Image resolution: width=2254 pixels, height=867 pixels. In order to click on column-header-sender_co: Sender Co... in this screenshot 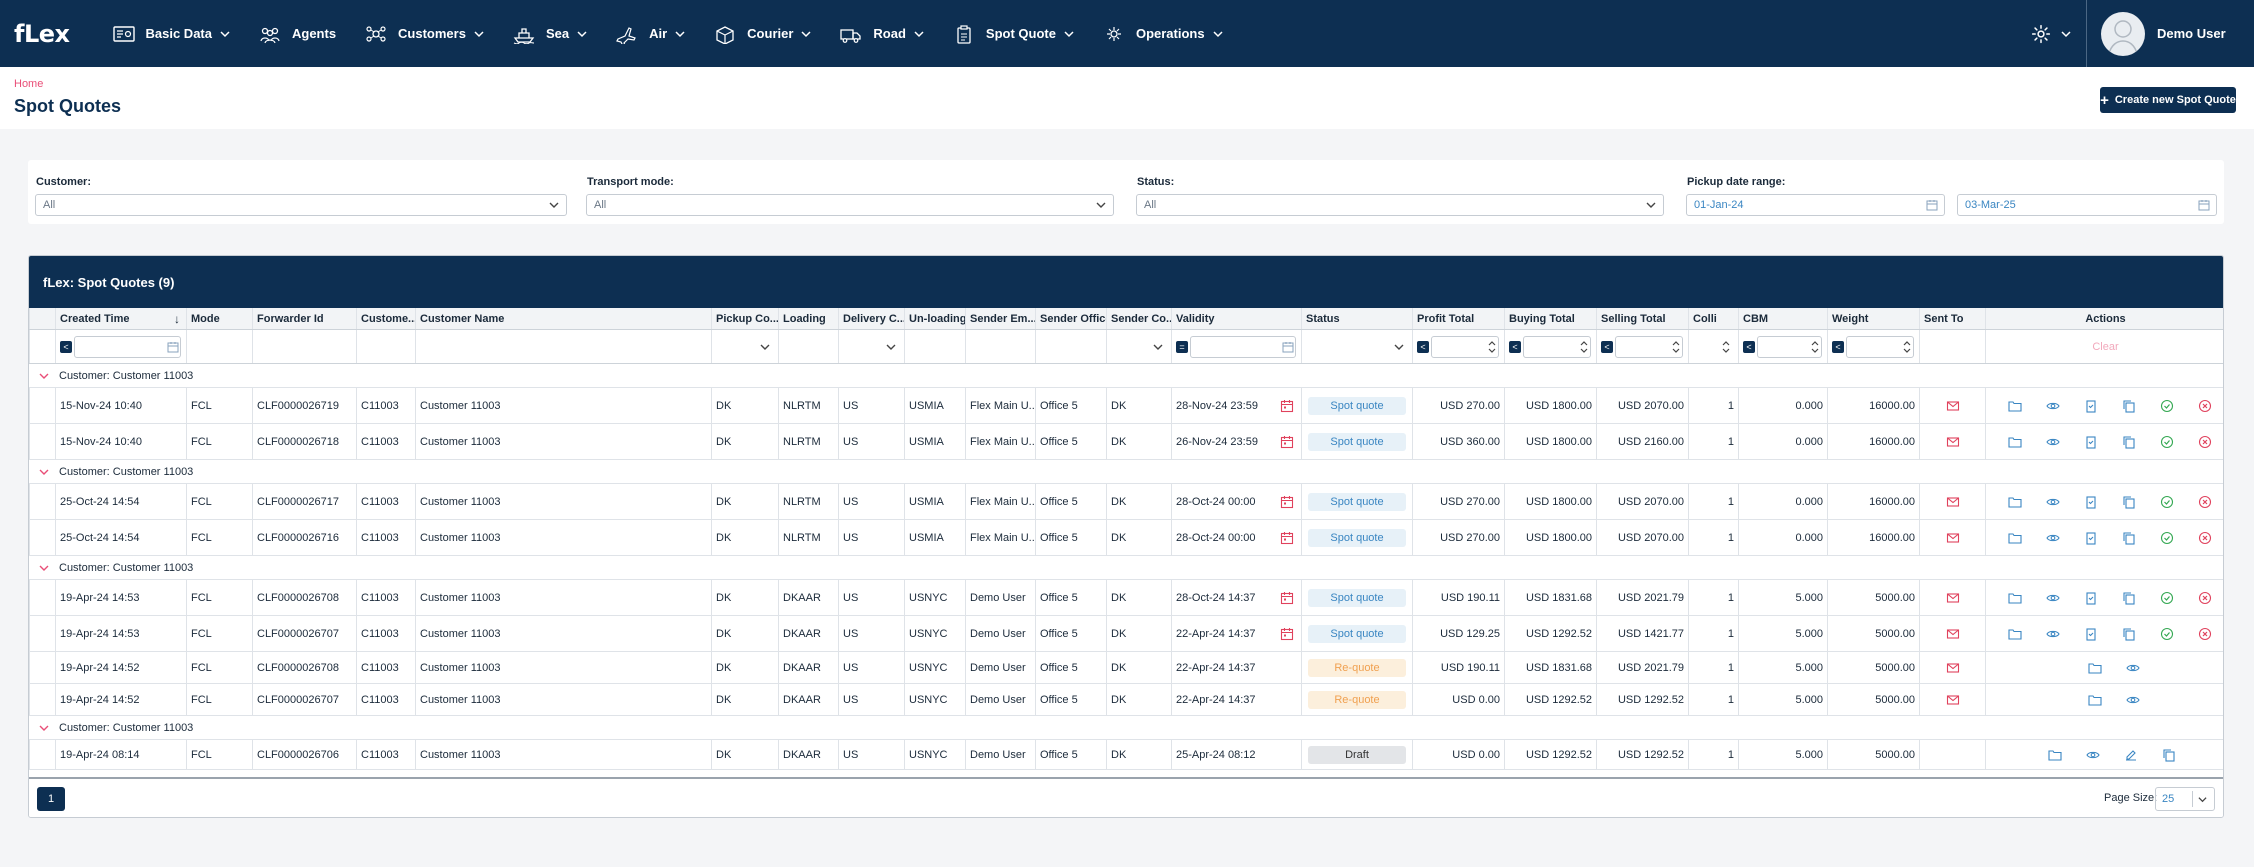, I will do `click(1138, 318)`.